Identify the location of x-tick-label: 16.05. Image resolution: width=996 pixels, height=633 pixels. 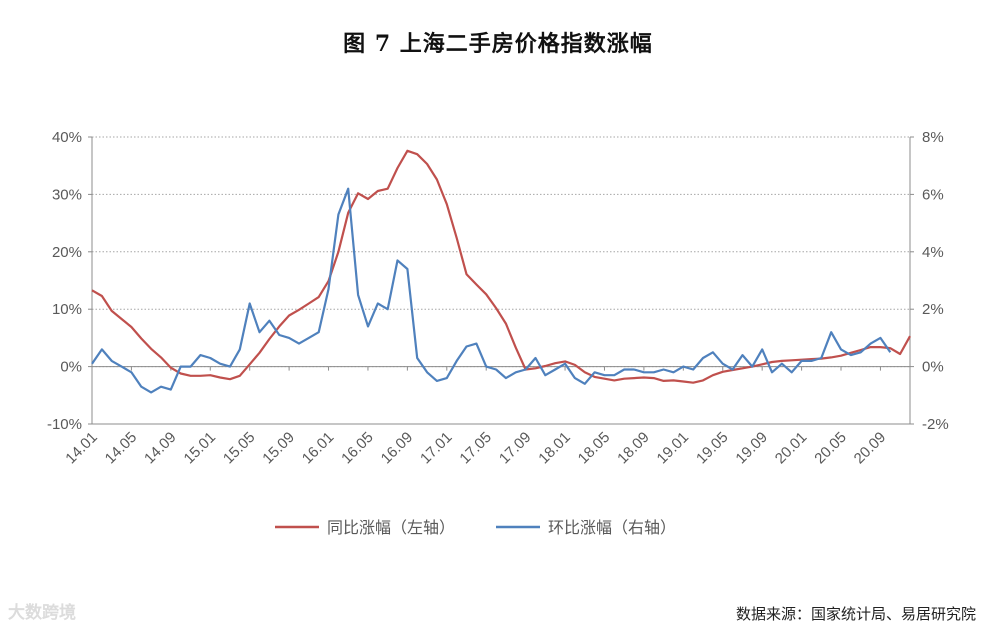
(357, 448).